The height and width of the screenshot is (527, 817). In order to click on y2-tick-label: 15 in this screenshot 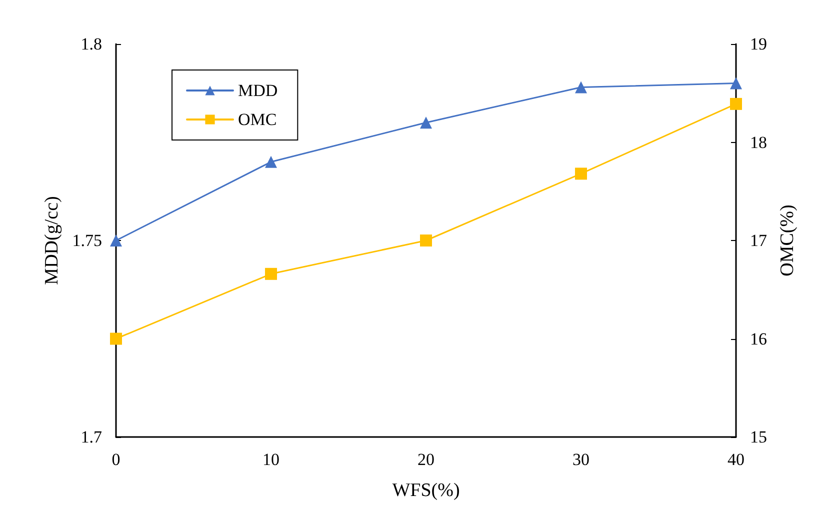, I will do `click(758, 437)`.